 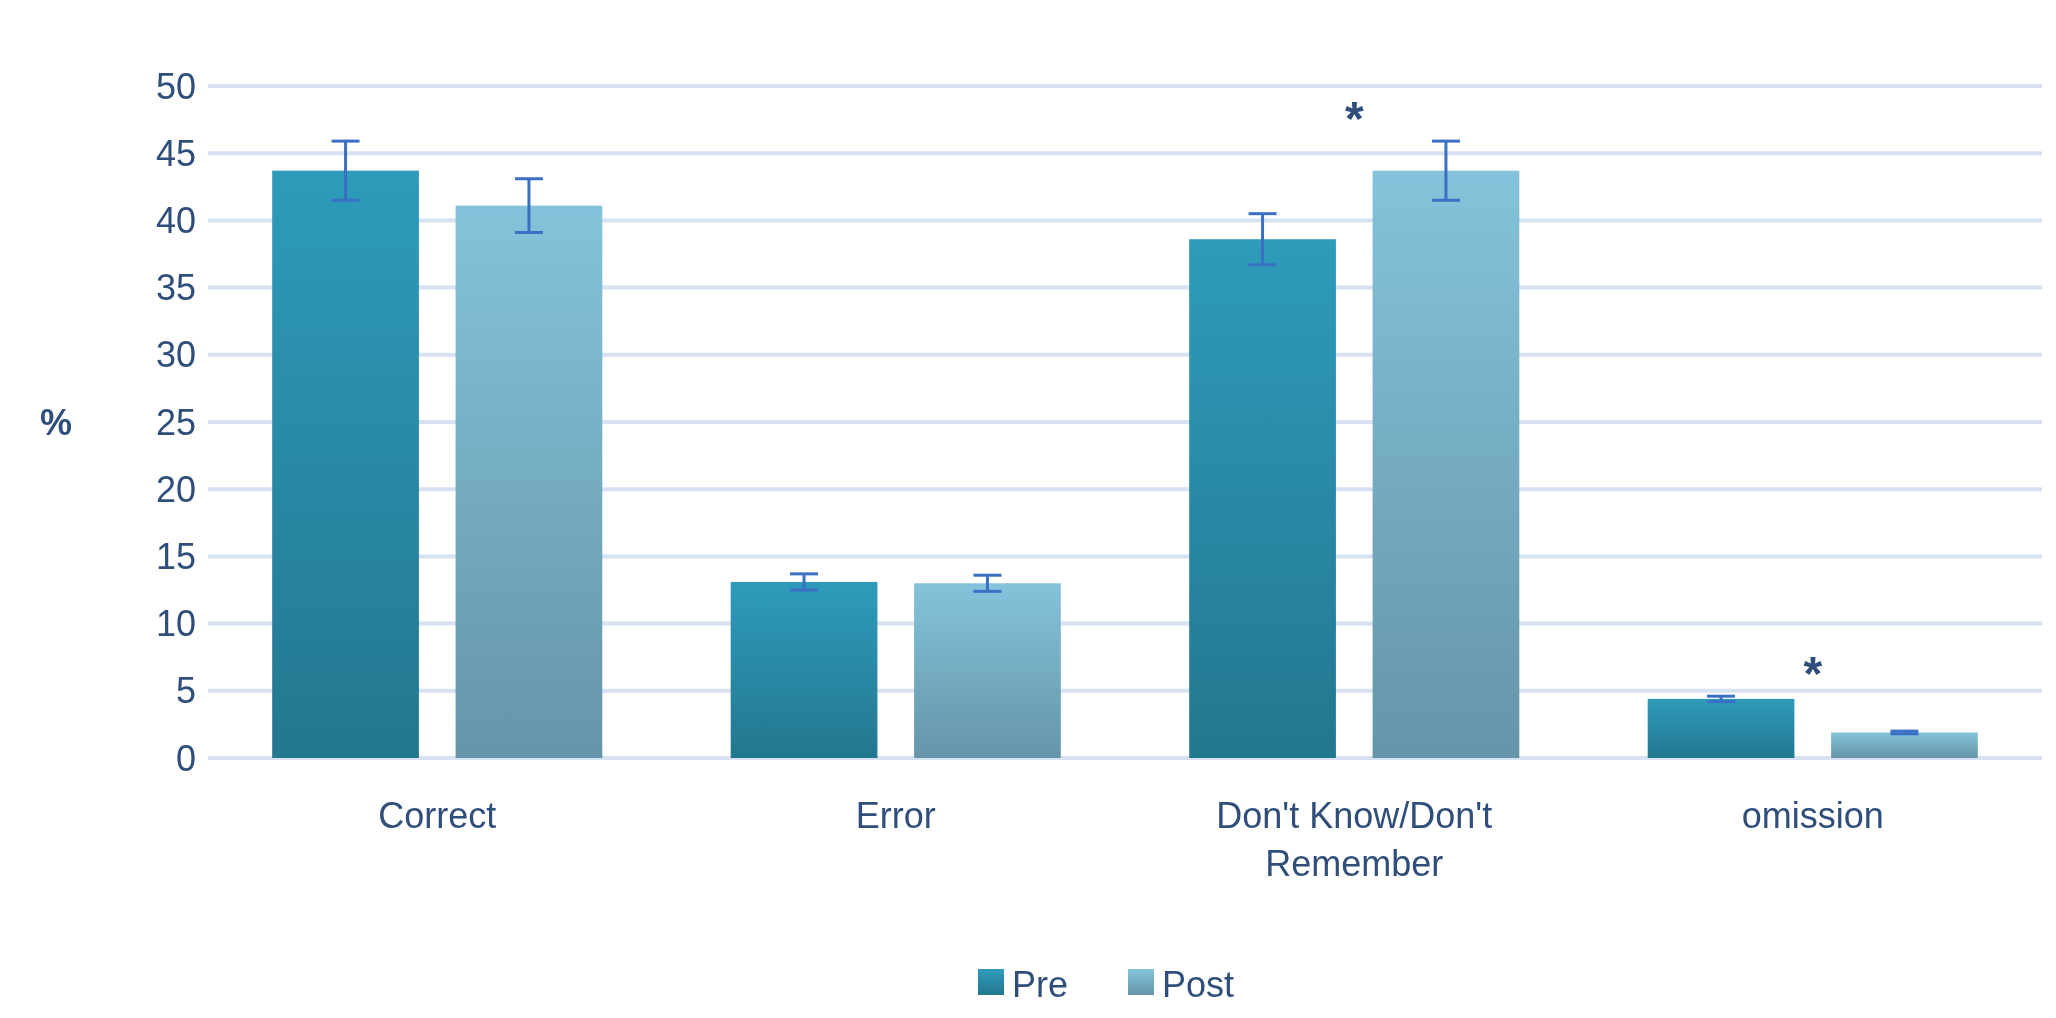 I want to click on x-tick-label: Don't Know/Don't Remember, so click(x=1354, y=839).